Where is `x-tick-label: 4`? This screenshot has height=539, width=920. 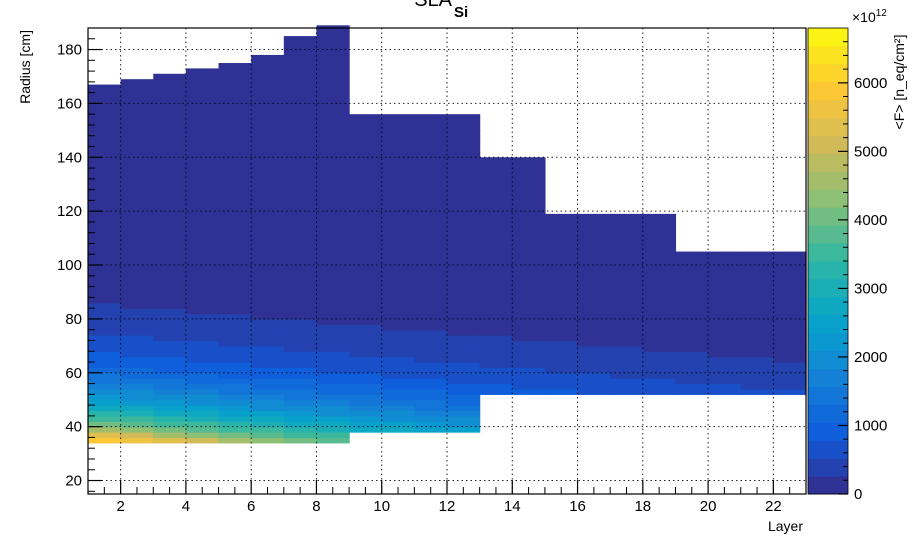 x-tick-label: 4 is located at coordinates (186, 506).